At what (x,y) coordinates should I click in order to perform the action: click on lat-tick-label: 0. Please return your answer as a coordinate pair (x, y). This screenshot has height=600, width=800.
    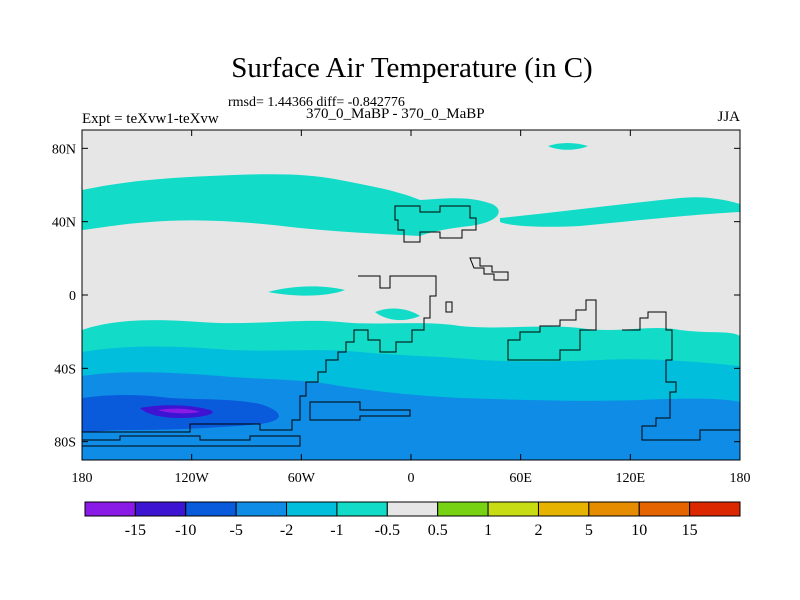
    Looking at the image, I should click on (72, 296).